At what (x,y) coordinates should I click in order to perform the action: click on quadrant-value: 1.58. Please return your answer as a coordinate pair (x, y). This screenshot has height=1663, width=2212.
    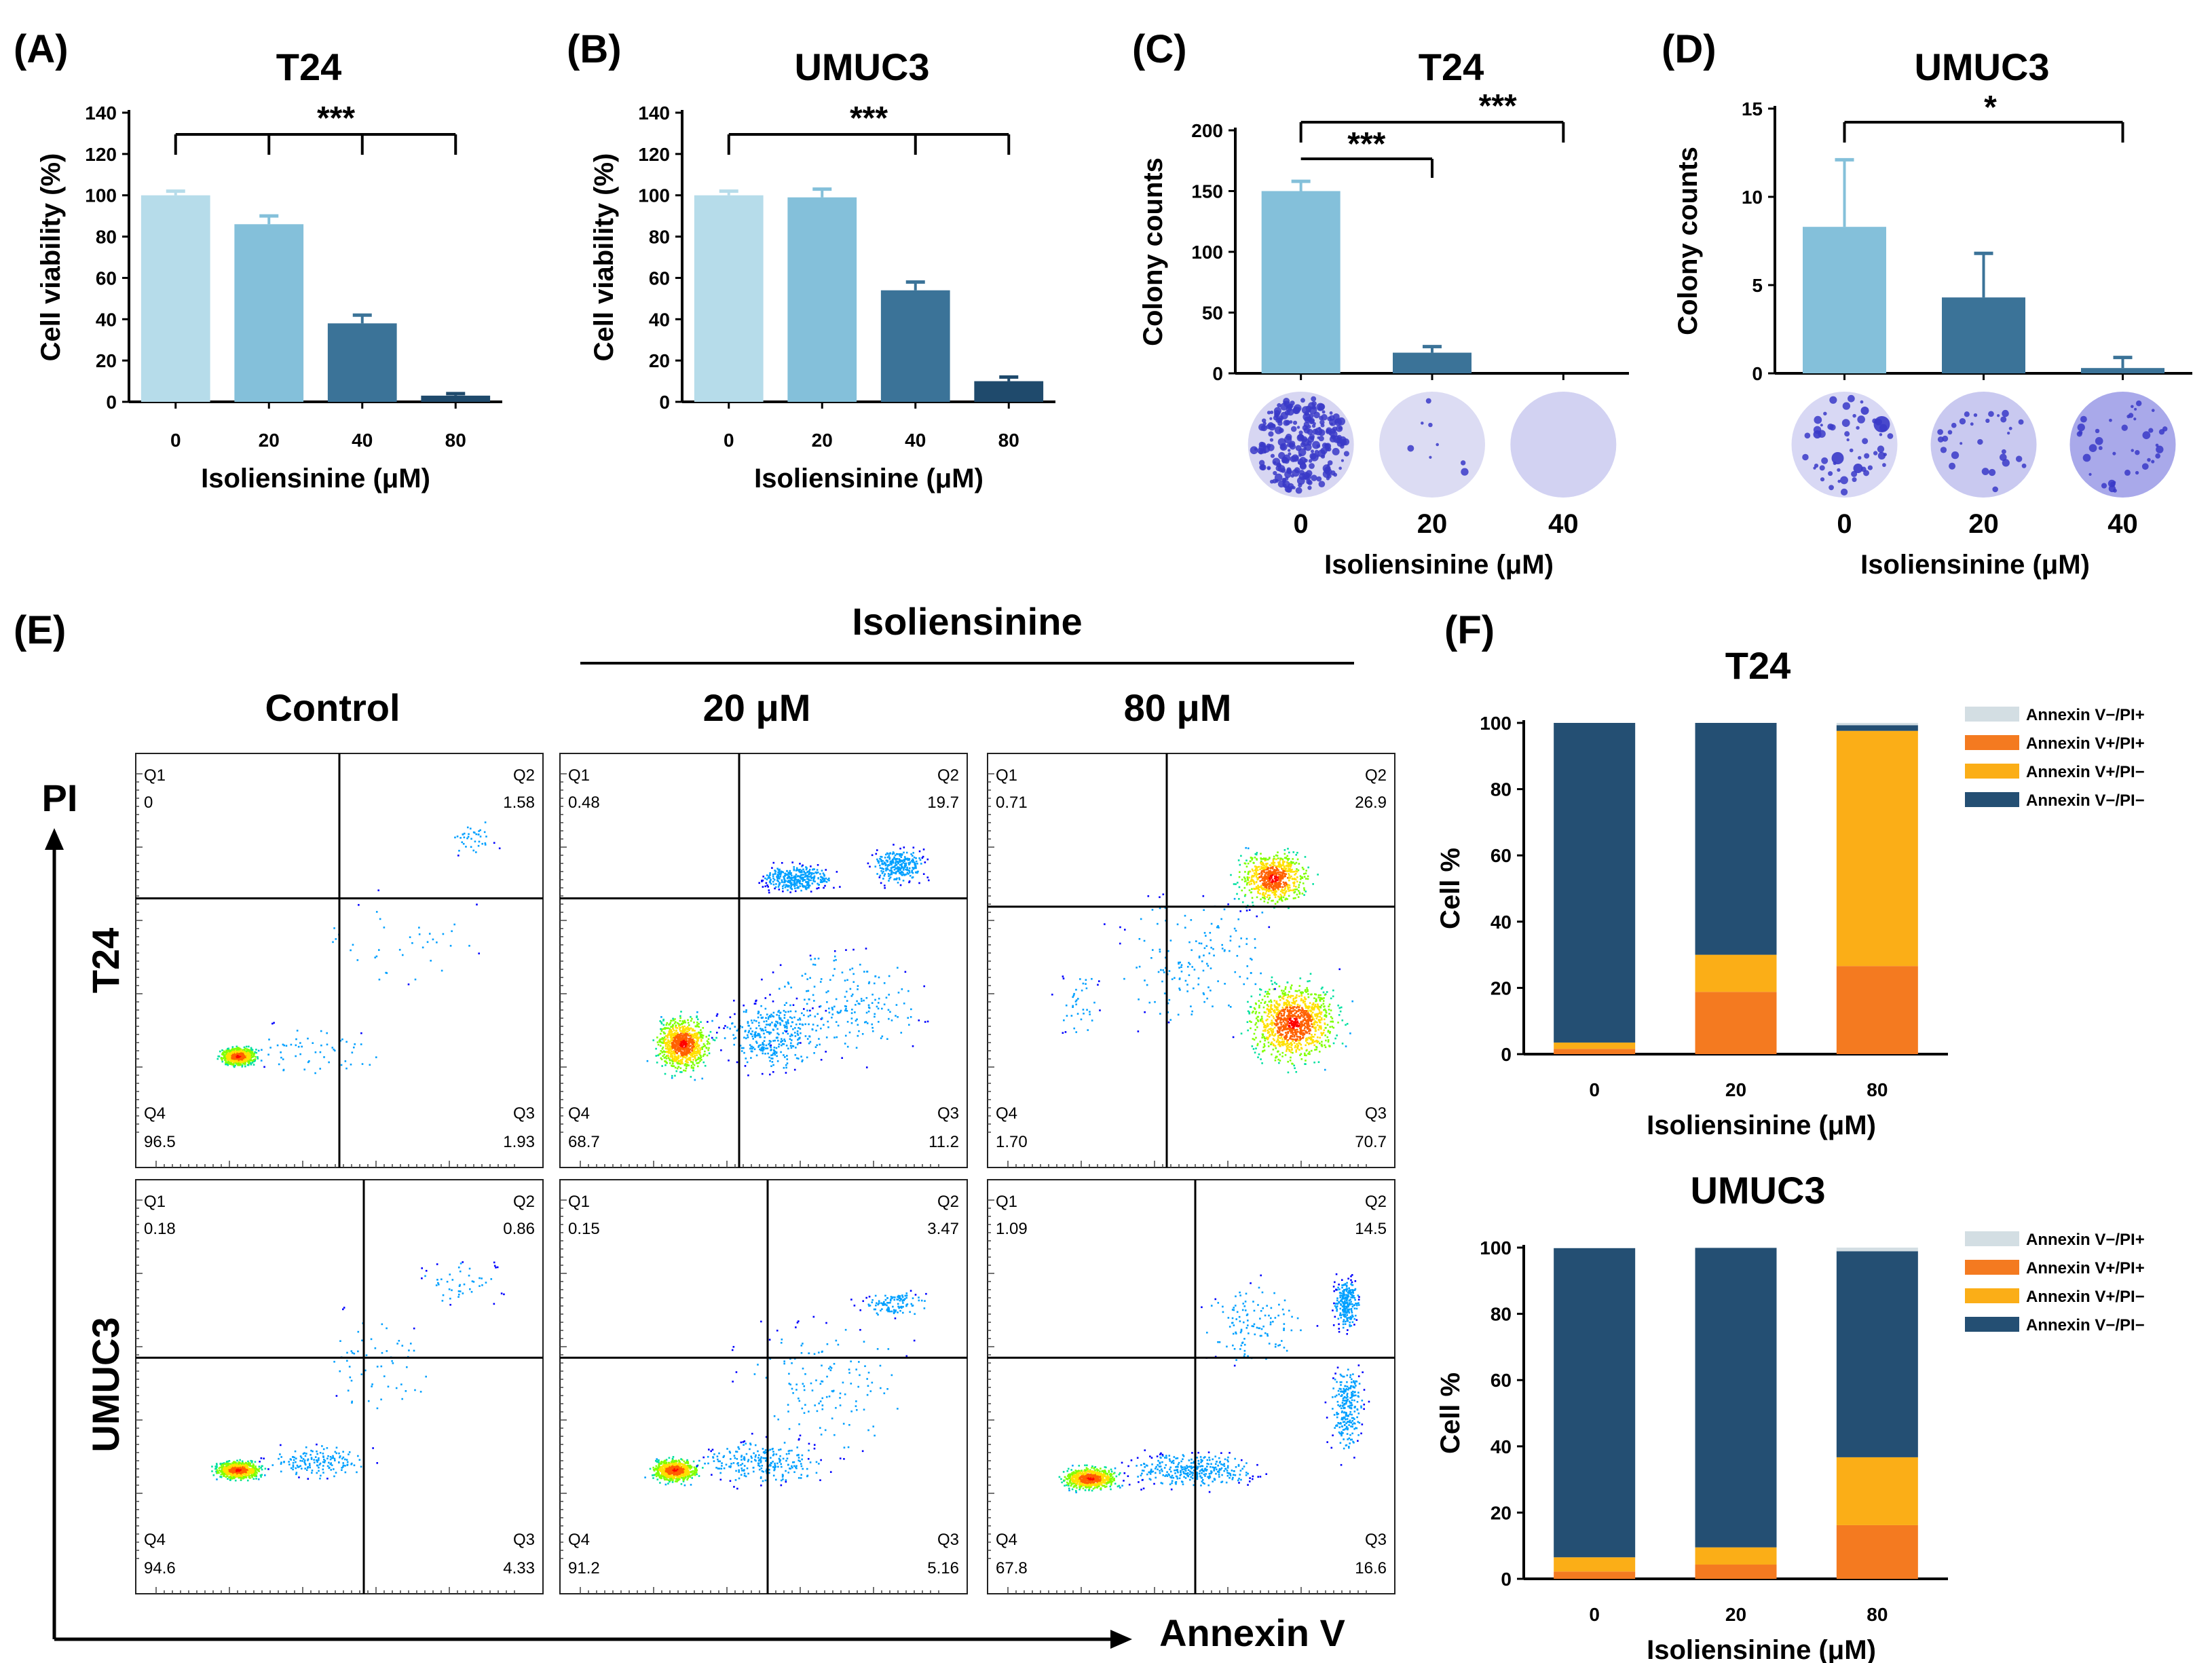
    Looking at the image, I should click on (519, 802).